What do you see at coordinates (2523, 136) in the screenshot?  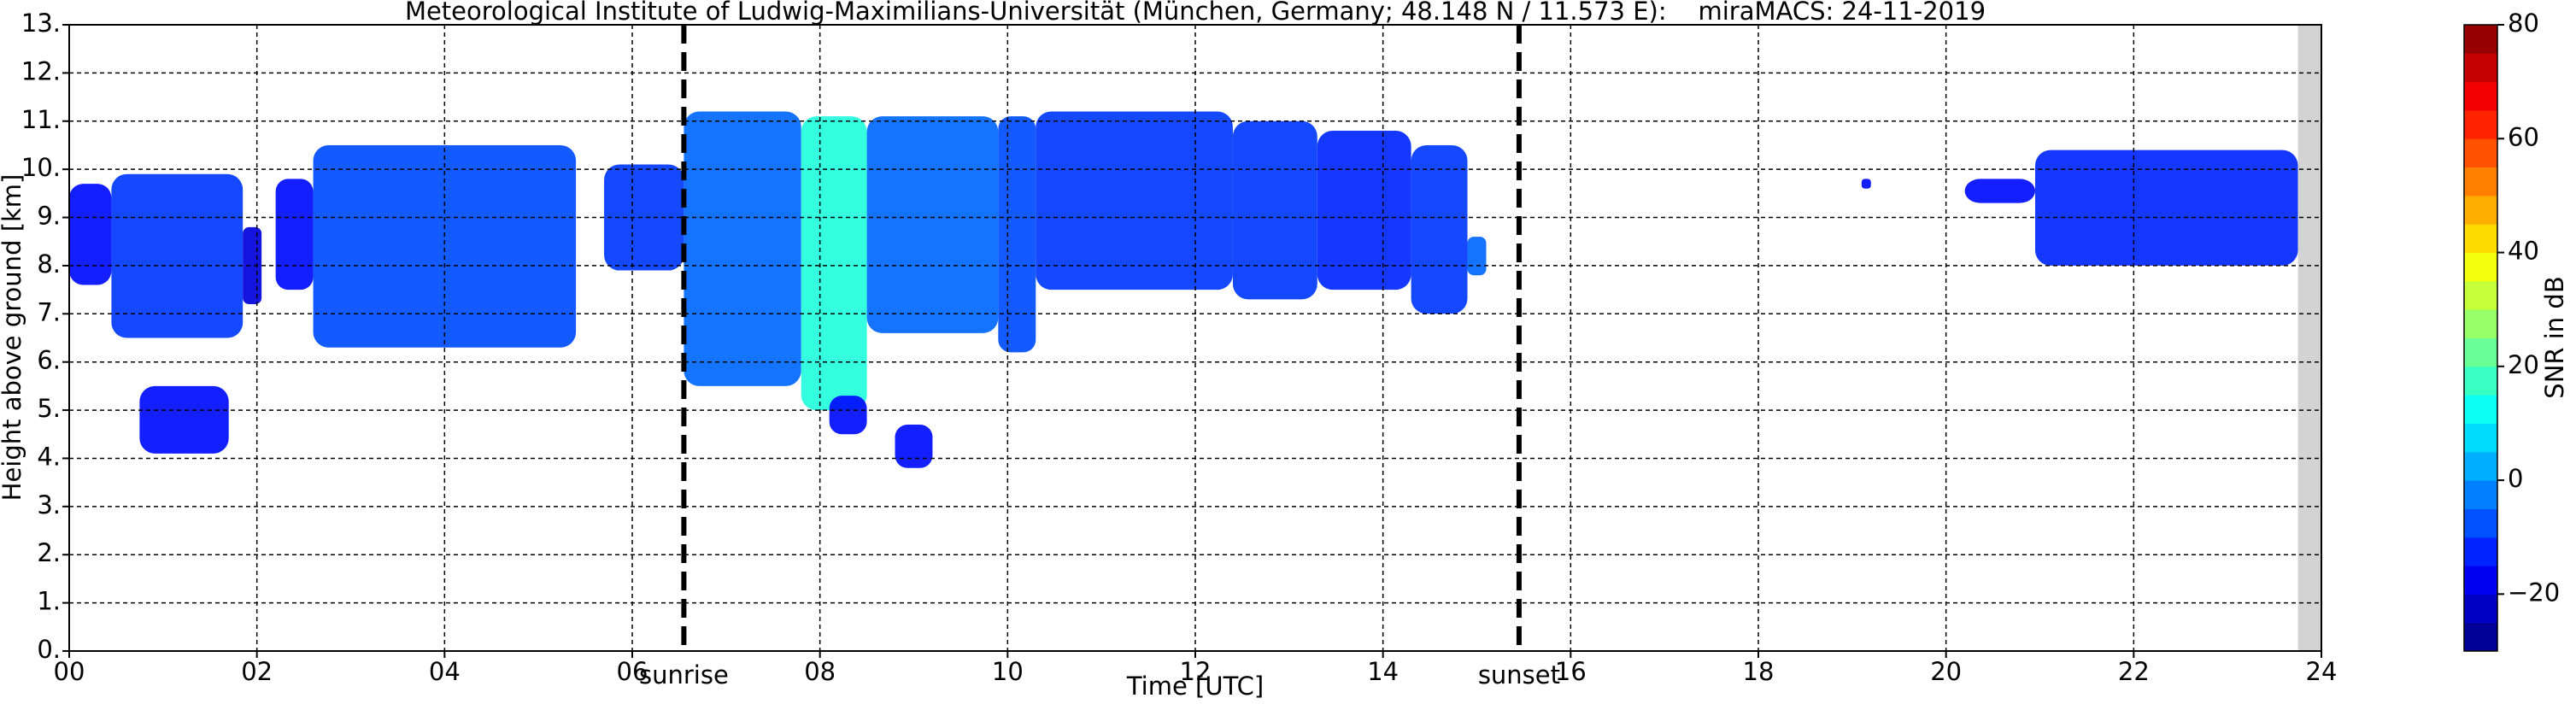 I see `colorbar-tick-label: 60` at bounding box center [2523, 136].